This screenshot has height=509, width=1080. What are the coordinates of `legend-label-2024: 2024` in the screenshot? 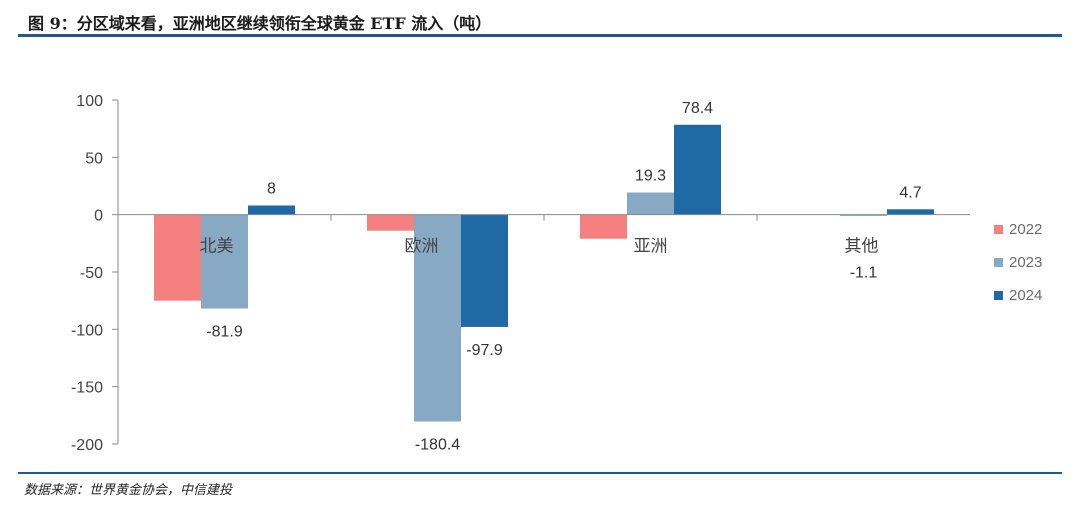 It's located at (1026, 295).